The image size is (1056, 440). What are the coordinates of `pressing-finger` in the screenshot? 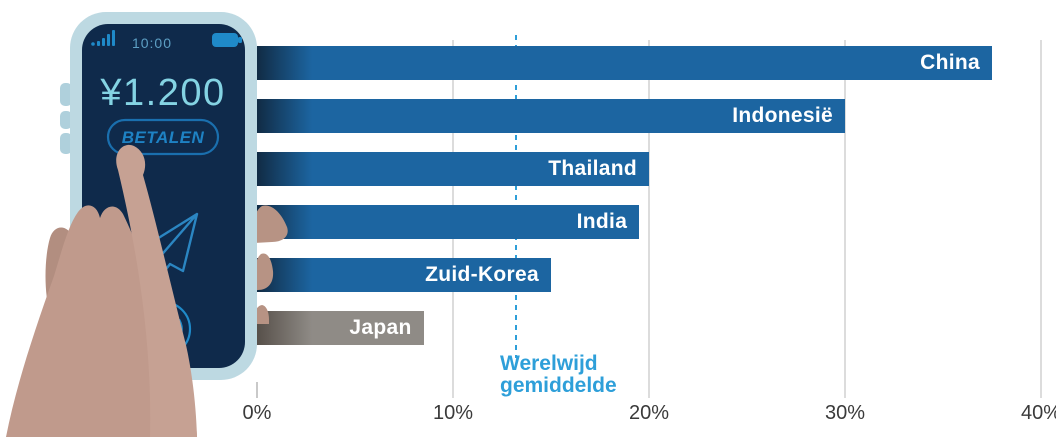 It's located at (156, 290).